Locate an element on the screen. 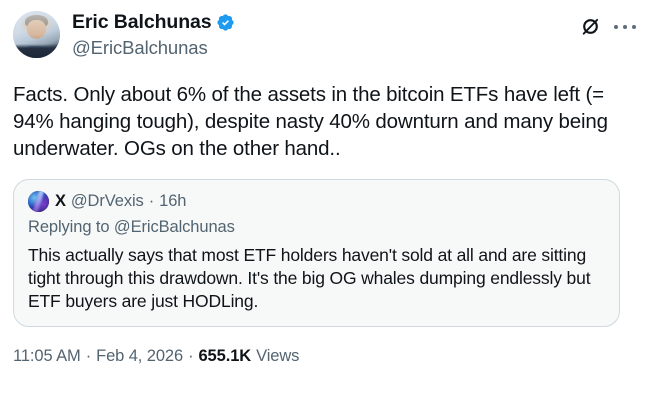 Image resolution: width=650 pixels, height=404 pixels. post-time: 11:05 AM is located at coordinates (47, 356).